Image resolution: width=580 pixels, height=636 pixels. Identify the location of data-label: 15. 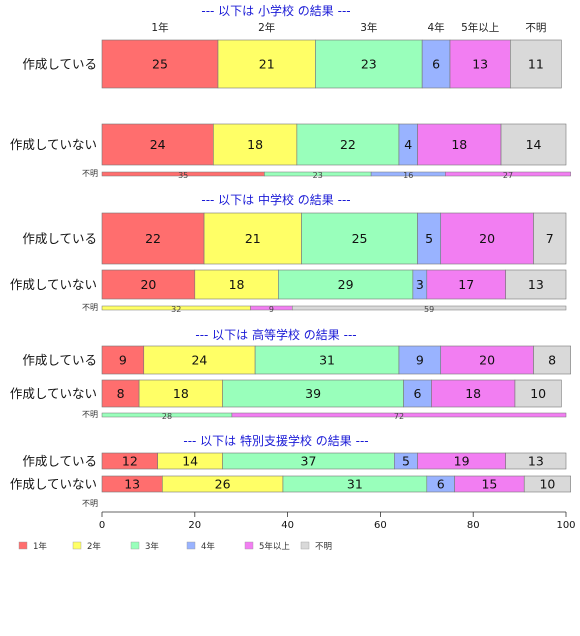
(489, 484).